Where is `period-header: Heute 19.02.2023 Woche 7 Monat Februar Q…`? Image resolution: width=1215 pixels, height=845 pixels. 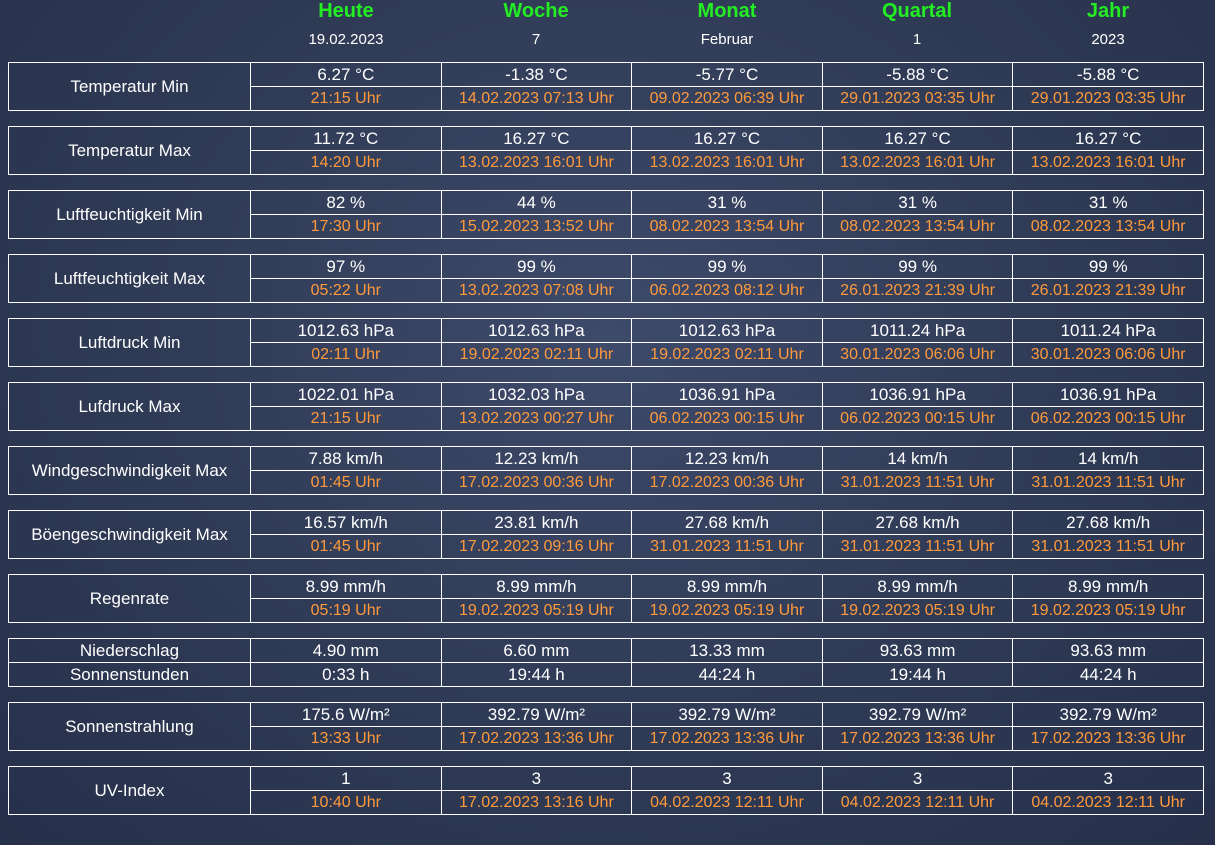 period-header: Heute 19.02.2023 Woche 7 Monat Februar Q… is located at coordinates (607, 30).